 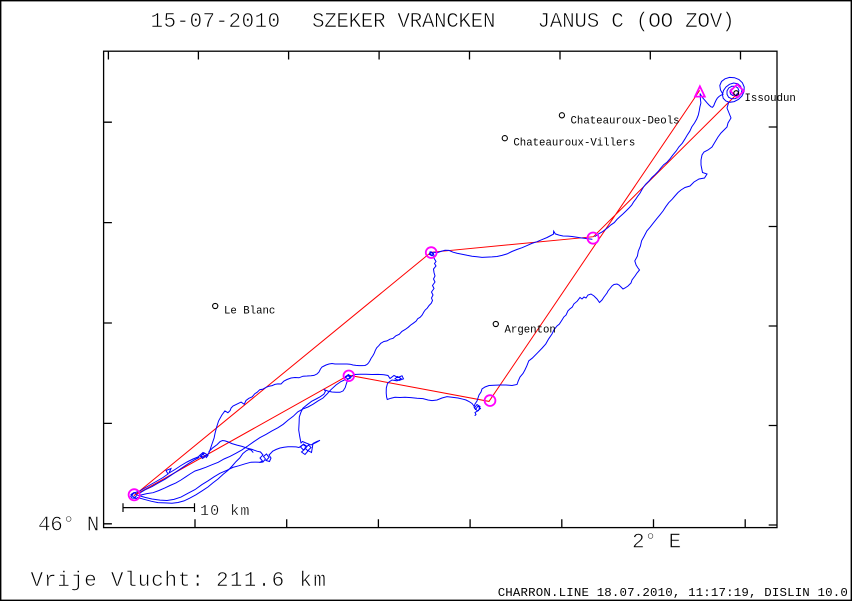 I want to click on svg-text: 211.6 km, so click(x=271, y=581).